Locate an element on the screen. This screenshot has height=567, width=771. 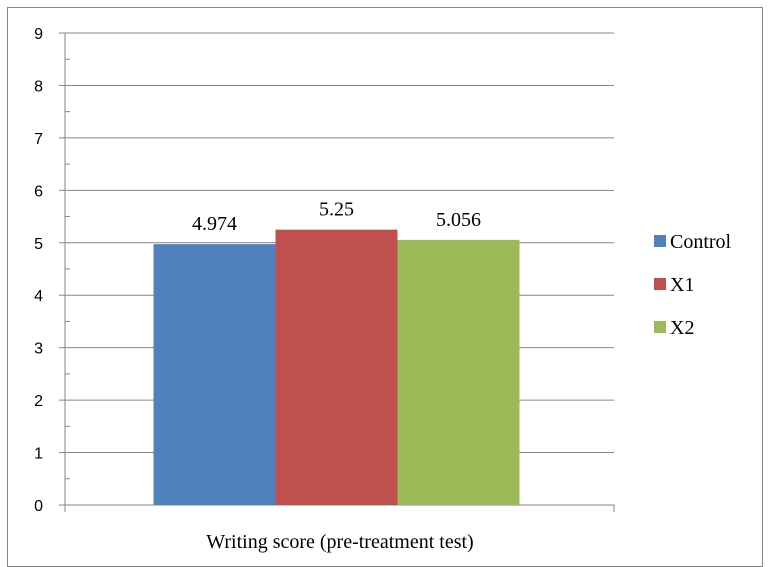
y-tick-label: 5 is located at coordinates (38, 244).